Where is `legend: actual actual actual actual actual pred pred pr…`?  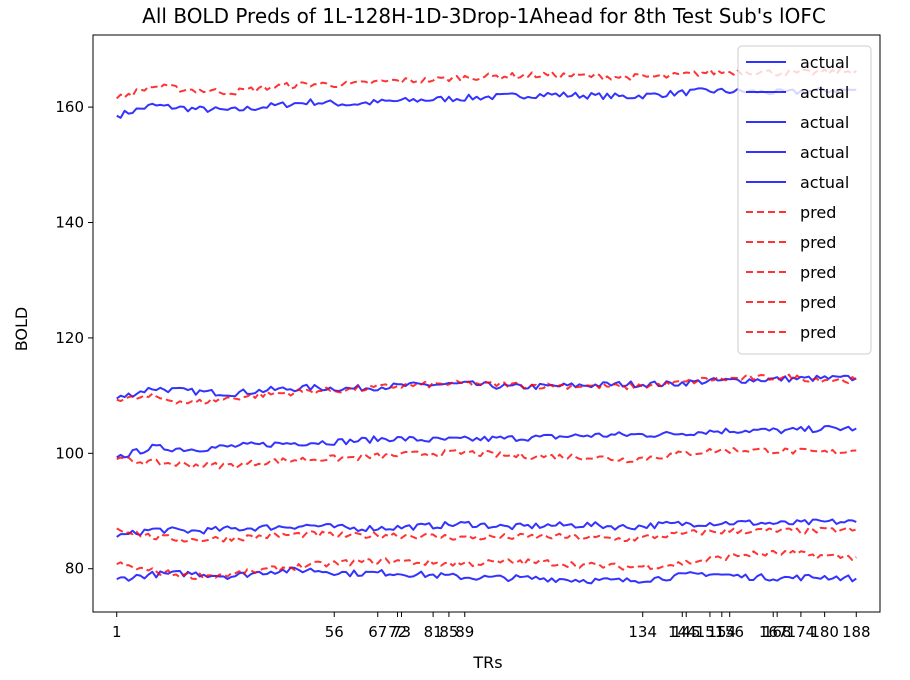
legend: actual actual actual actual actual pred pred pr… is located at coordinates (804, 200).